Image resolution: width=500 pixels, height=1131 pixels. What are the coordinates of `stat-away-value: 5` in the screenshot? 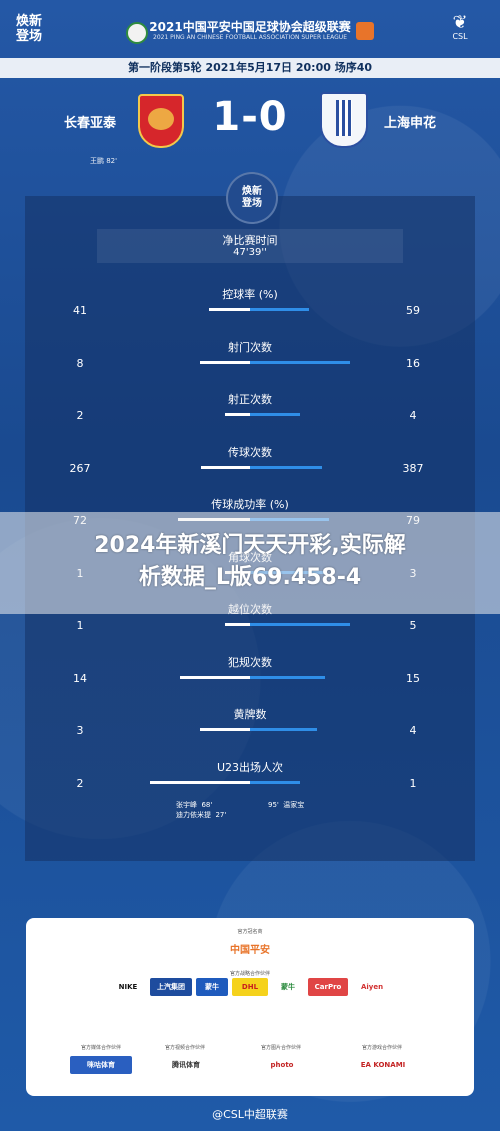 It's located at (413, 625).